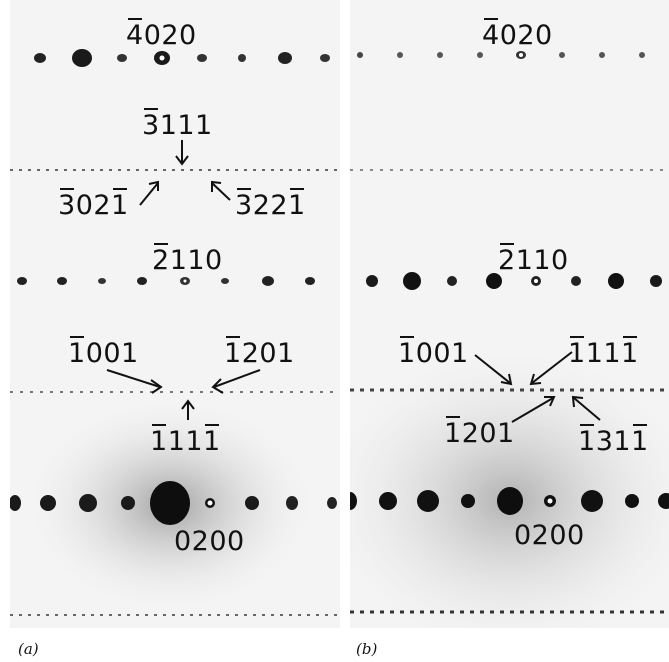 The image size is (669, 662). Describe the element at coordinates (517, 34) in the screenshot. I see `label-4020-b: 4020 4020` at that location.